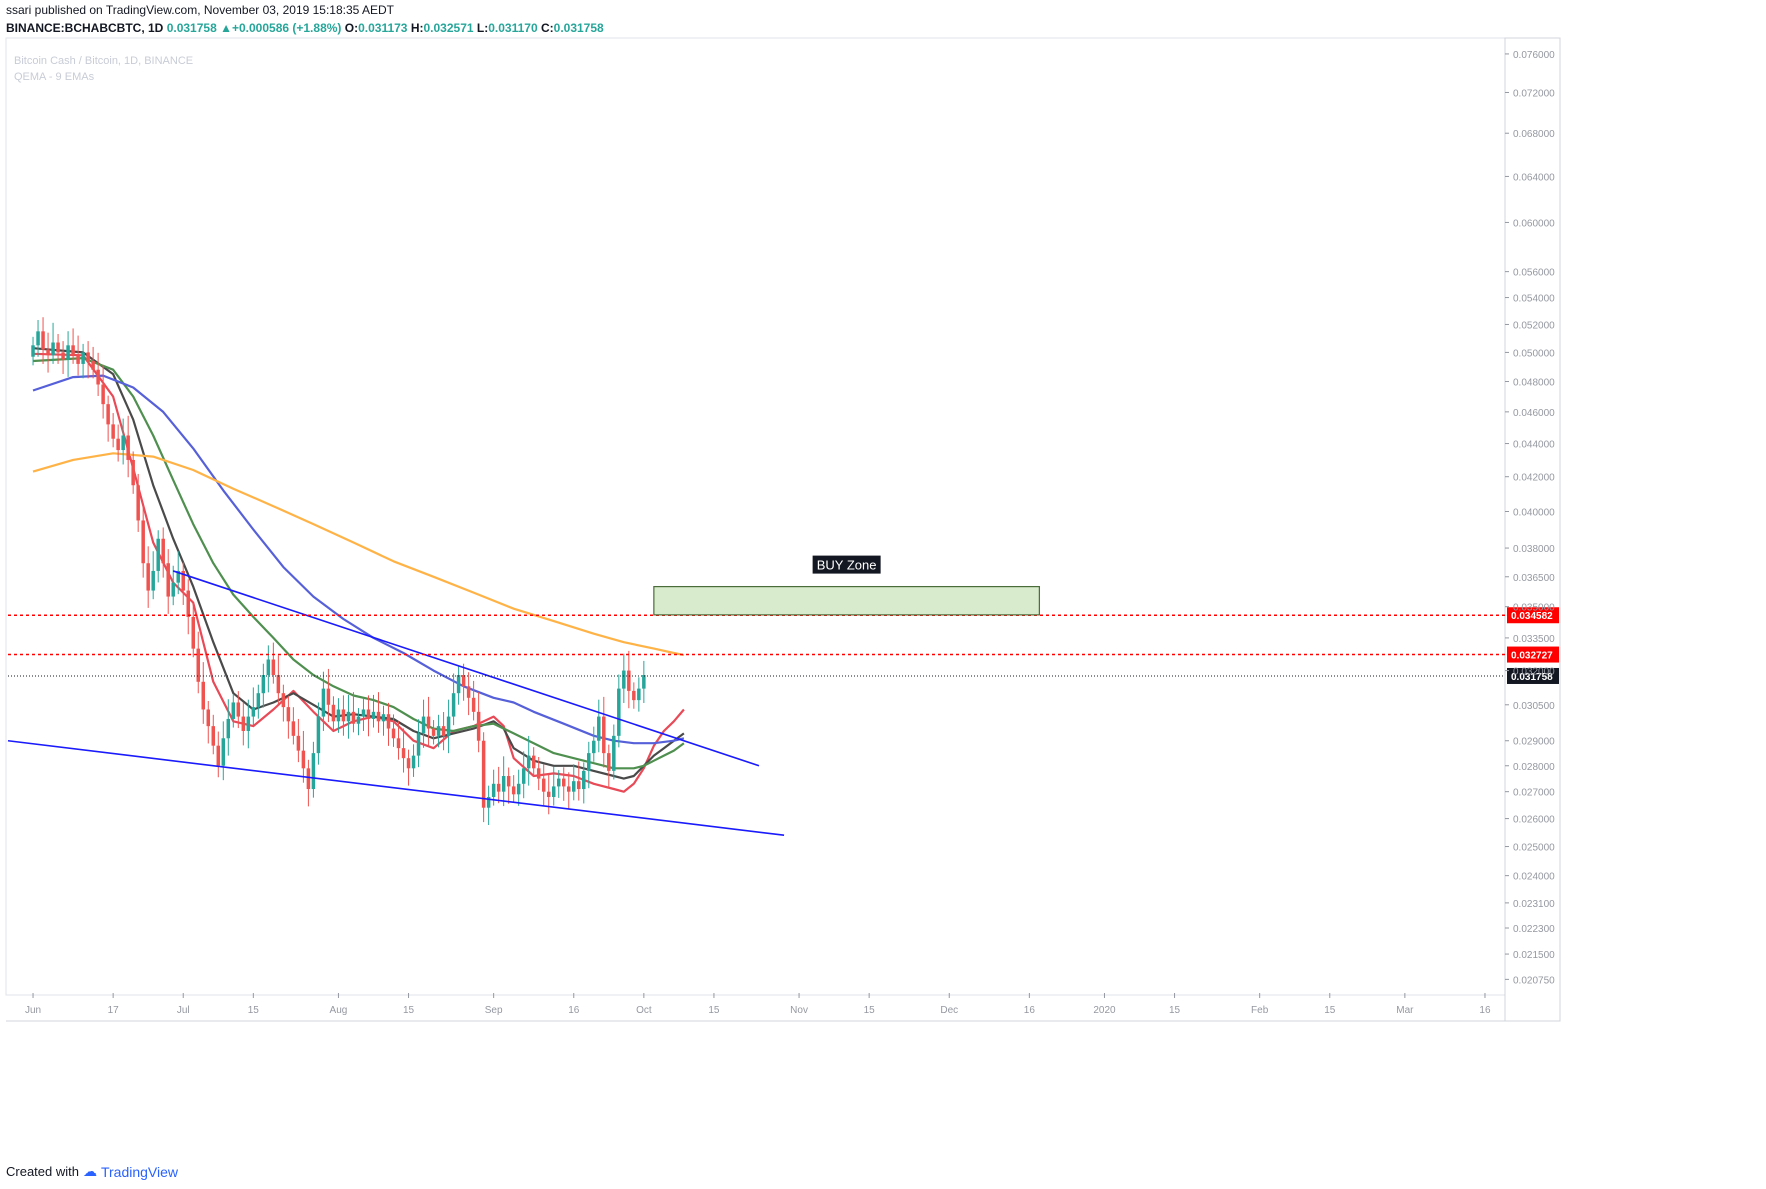  I want to click on price-tick-label: 0.028000, so click(1534, 767).